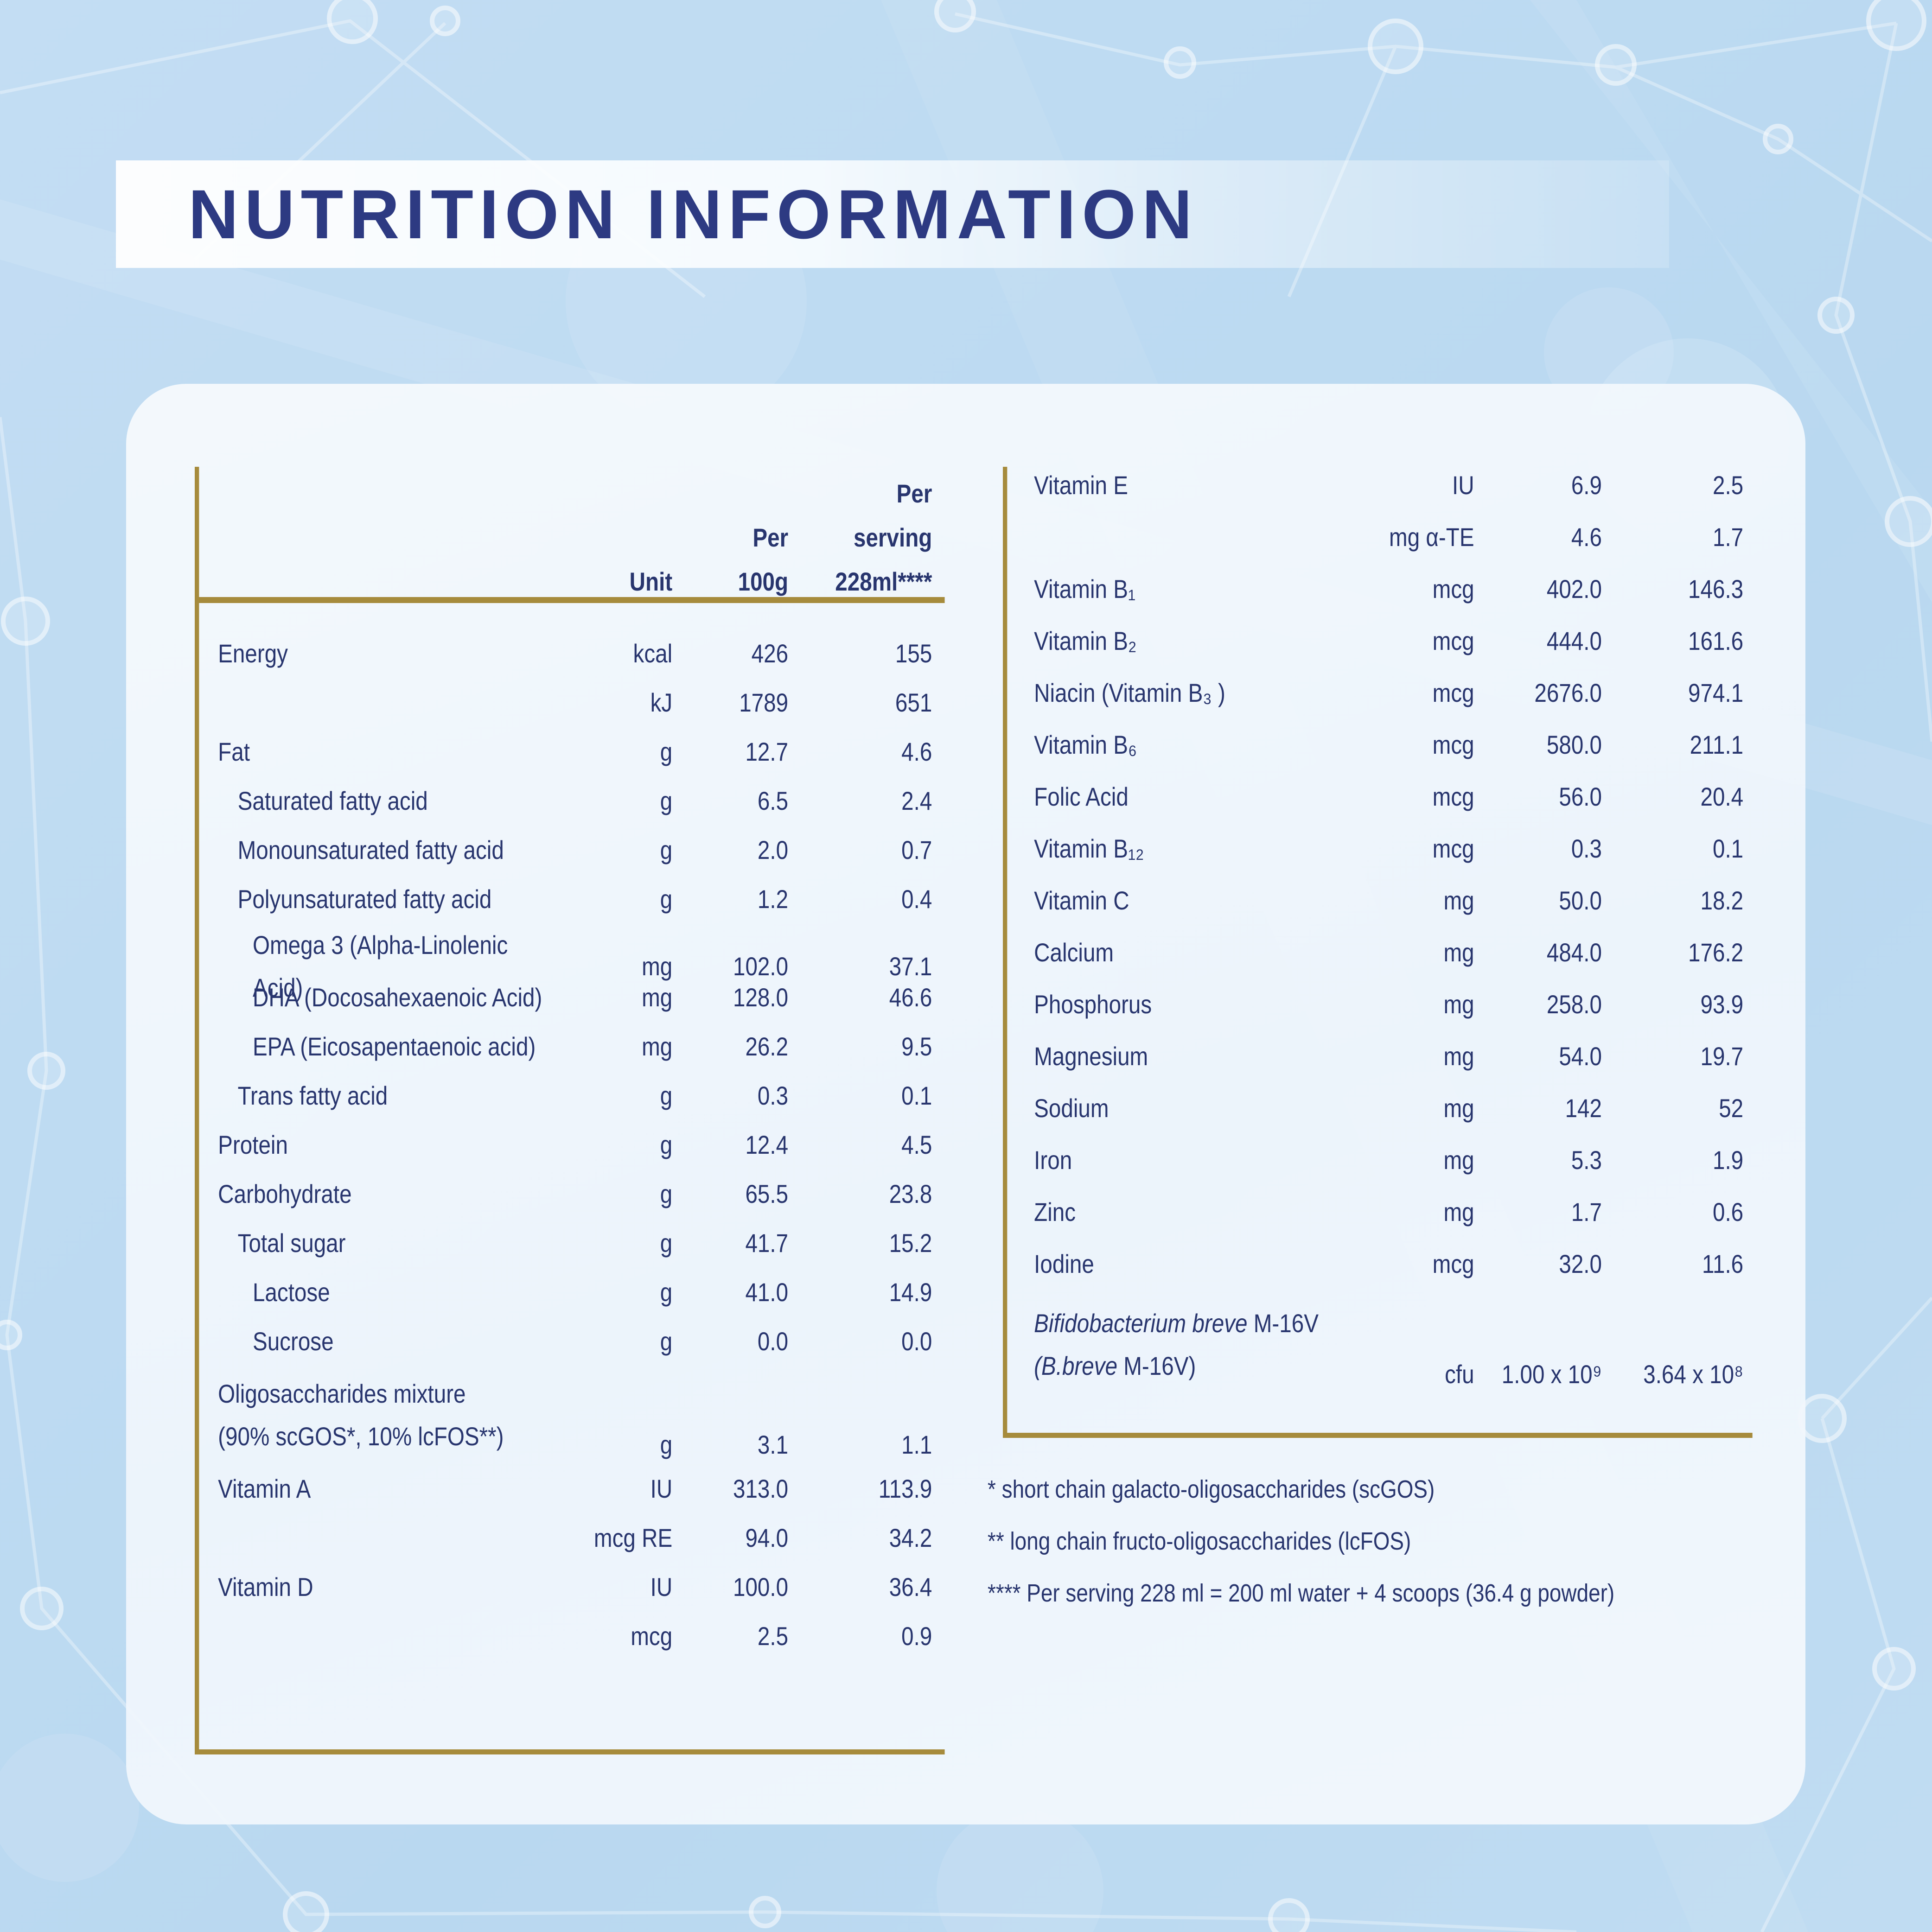 The image size is (1932, 1932). What do you see at coordinates (1568, 692) in the screenshot?
I see `per-100g-cell: 2676.0` at bounding box center [1568, 692].